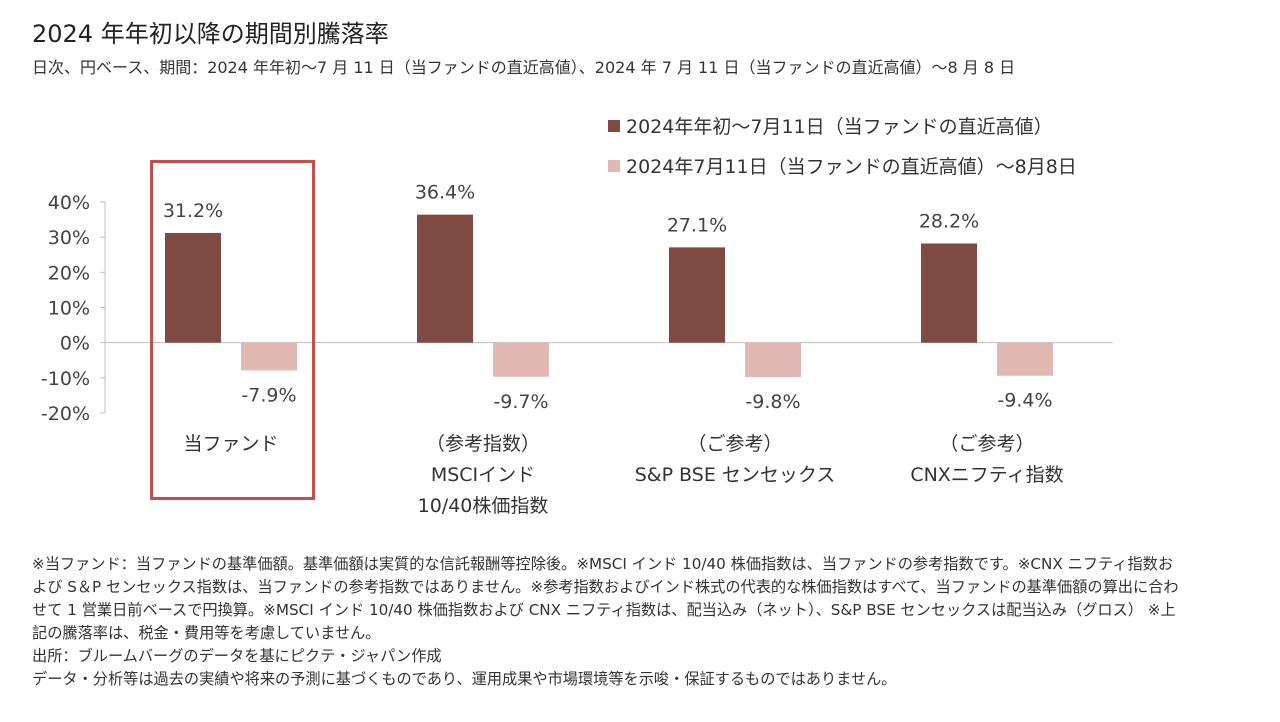 This screenshot has width=1280, height=722. What do you see at coordinates (75, 344) in the screenshot?
I see `y-tick-label: 0%` at bounding box center [75, 344].